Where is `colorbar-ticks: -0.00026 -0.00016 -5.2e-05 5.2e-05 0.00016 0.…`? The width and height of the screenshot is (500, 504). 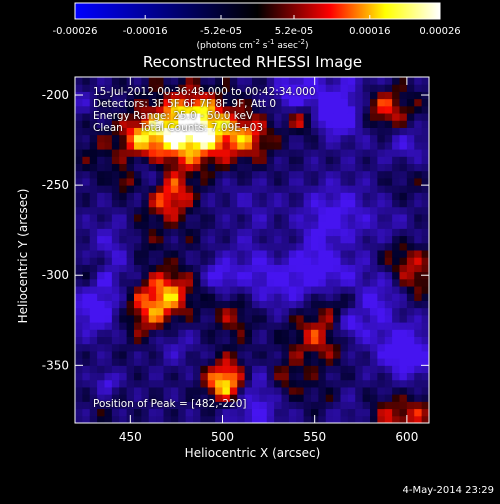 colorbar-ticks: -0.00026 -0.00016 -5.2e-05 5.2e-05 0.00016 0.… is located at coordinates (257, 26).